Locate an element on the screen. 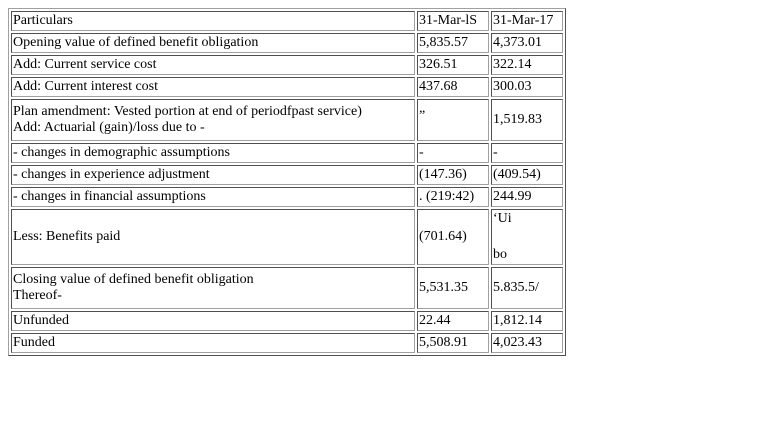 The image size is (764, 433). value-2017: 244.99 is located at coordinates (527, 197).